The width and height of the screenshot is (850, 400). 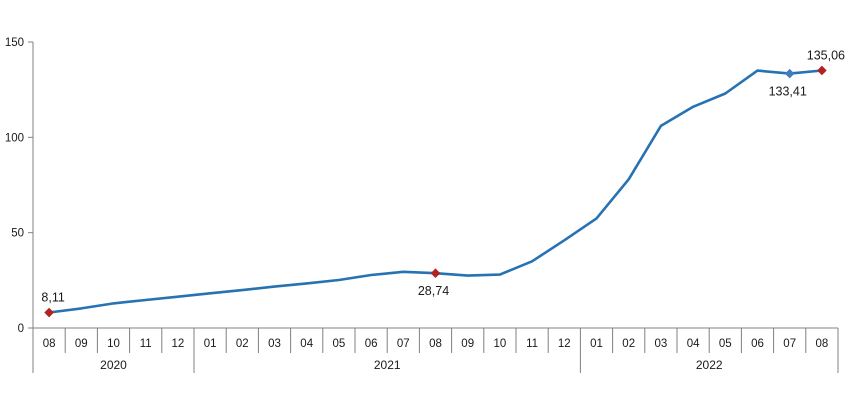 What do you see at coordinates (14, 43) in the screenshot?
I see `y-axis-tick-label: 150` at bounding box center [14, 43].